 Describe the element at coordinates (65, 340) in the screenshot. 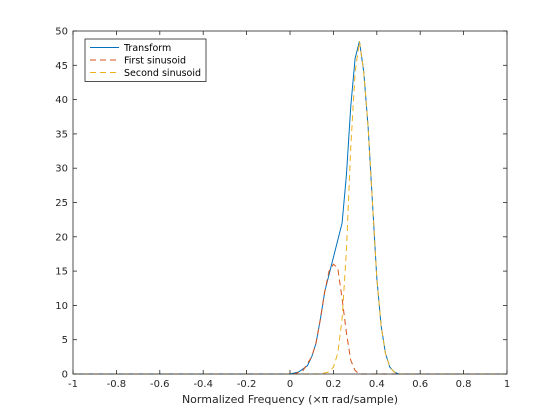

I see `y-tick-label: 5` at that location.